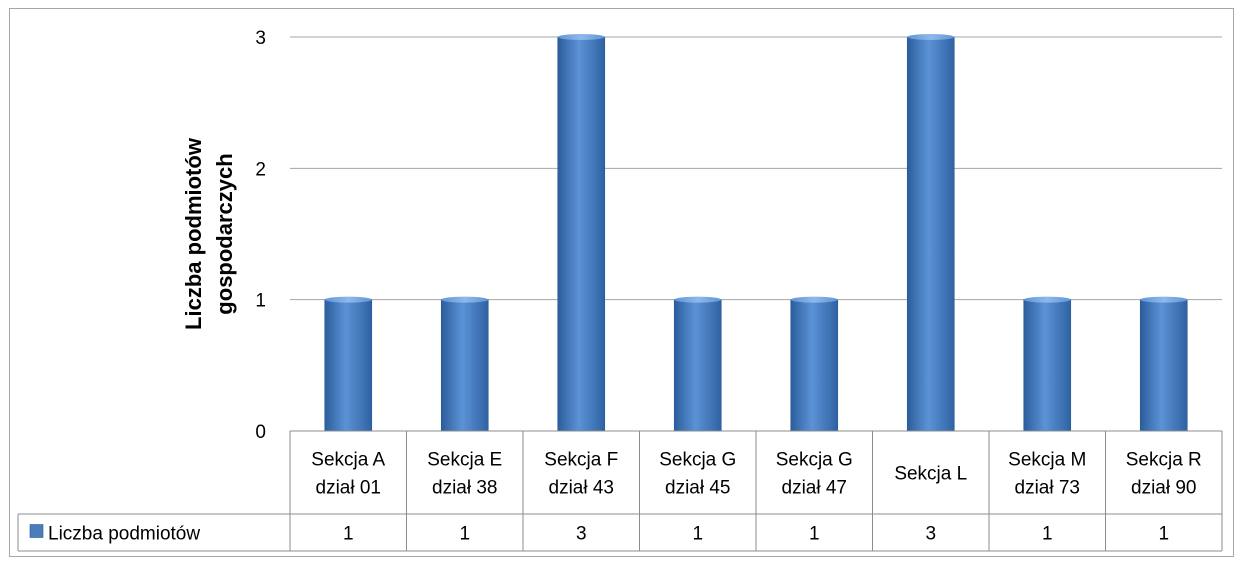 The image size is (1244, 564). Describe the element at coordinates (1164, 488) in the screenshot. I see `category-label: dział 90` at that location.